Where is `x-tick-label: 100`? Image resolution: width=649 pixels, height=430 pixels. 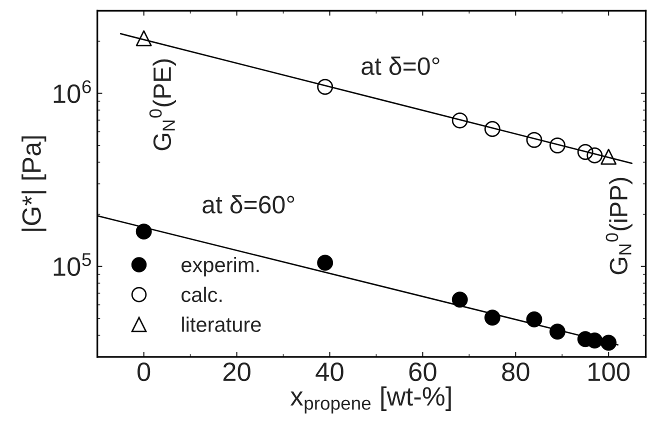
x-tick-label: 100 is located at coordinates (609, 372).